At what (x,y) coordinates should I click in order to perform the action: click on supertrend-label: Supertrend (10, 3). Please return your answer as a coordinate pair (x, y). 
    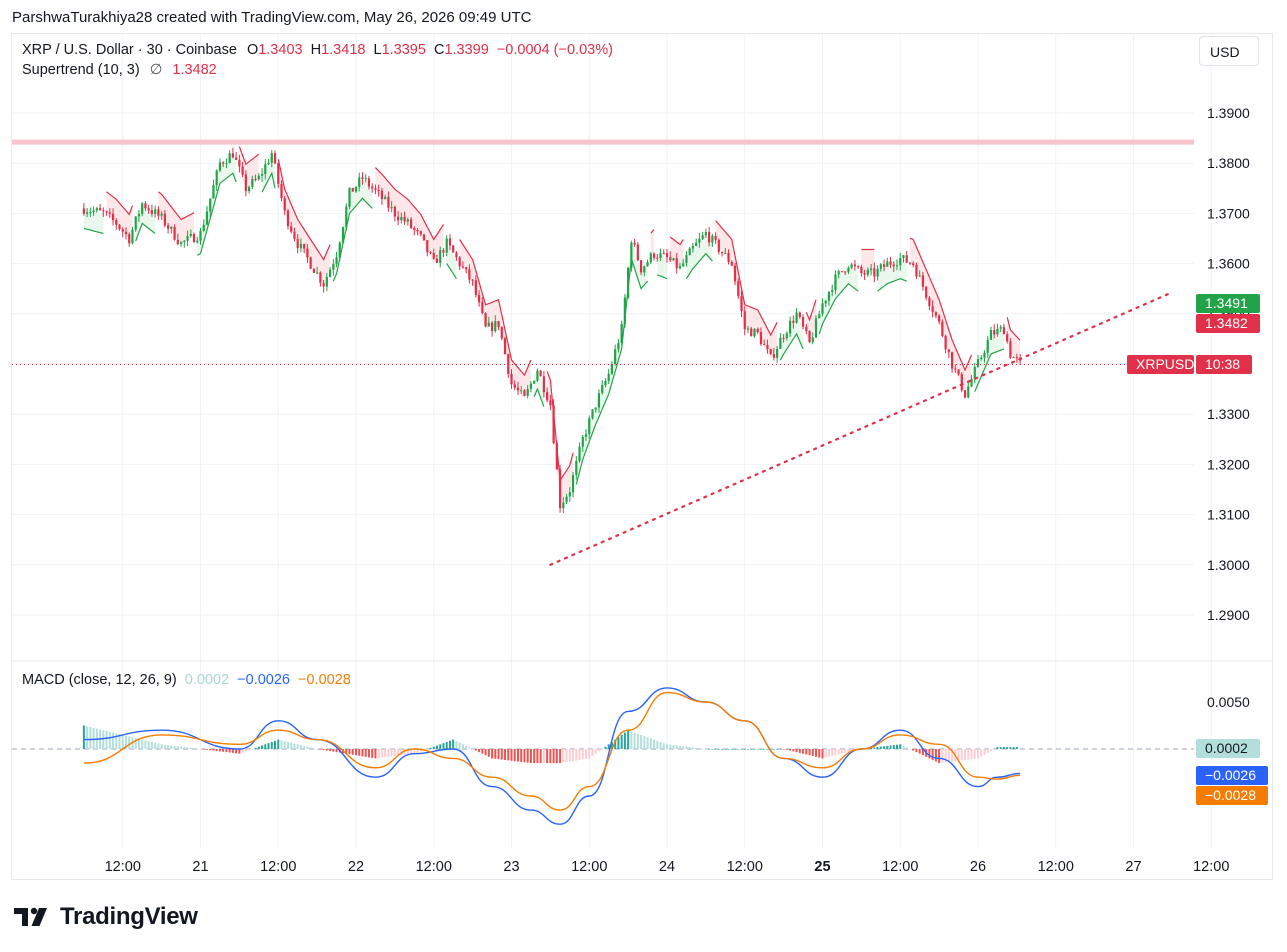
    Looking at the image, I should click on (81, 70).